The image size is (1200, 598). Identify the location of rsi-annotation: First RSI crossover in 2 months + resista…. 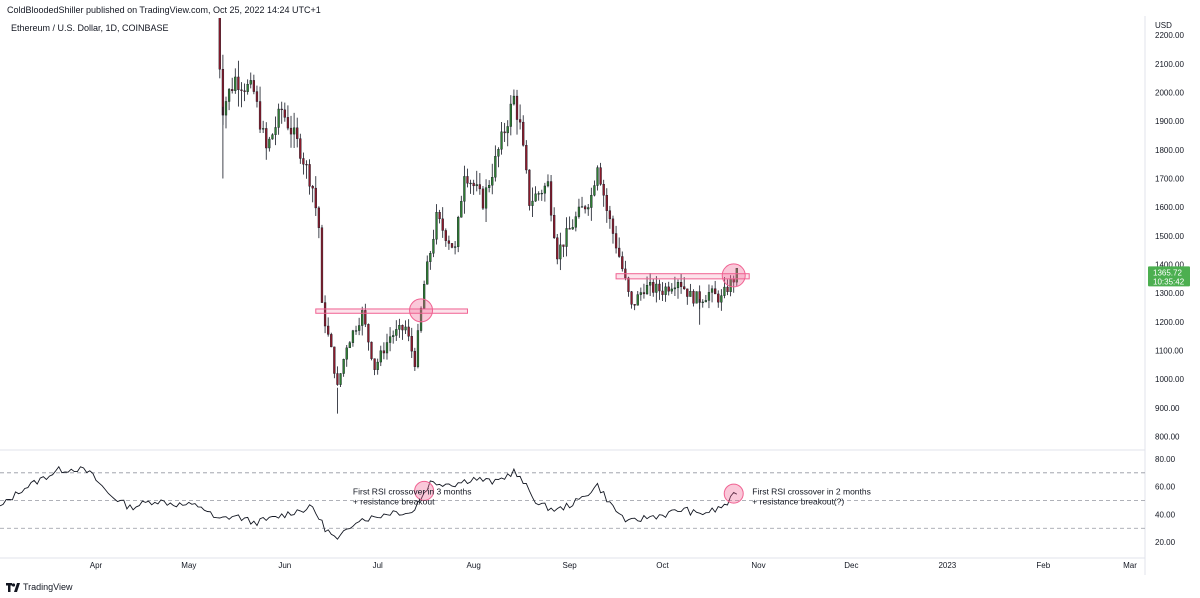
(811, 496).